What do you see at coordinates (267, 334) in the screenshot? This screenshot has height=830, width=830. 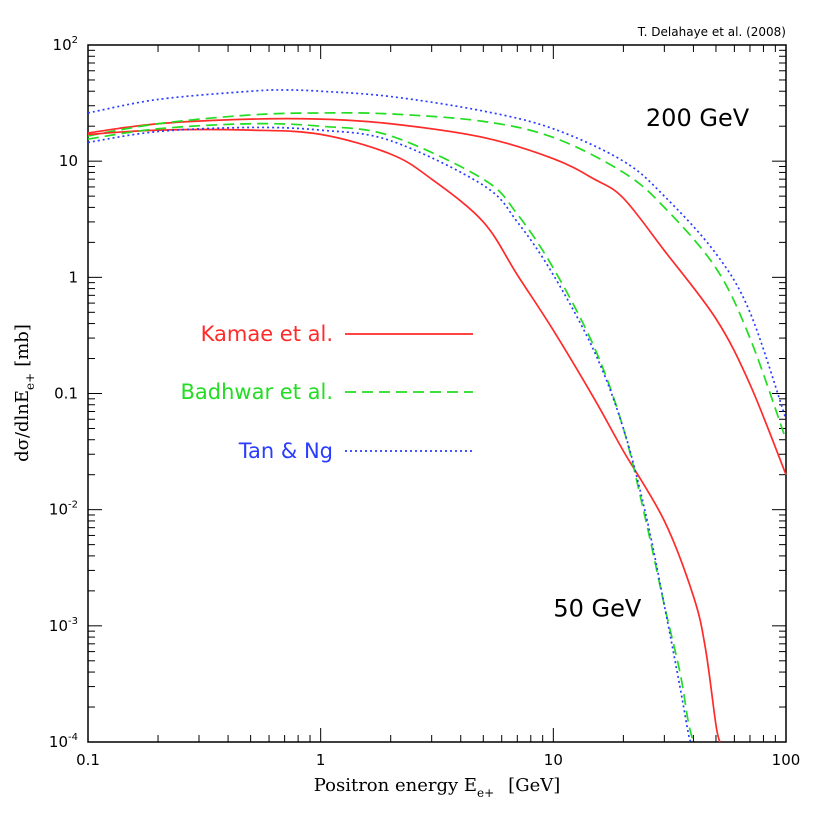 I see `legend-label: Kamae et al.` at bounding box center [267, 334].